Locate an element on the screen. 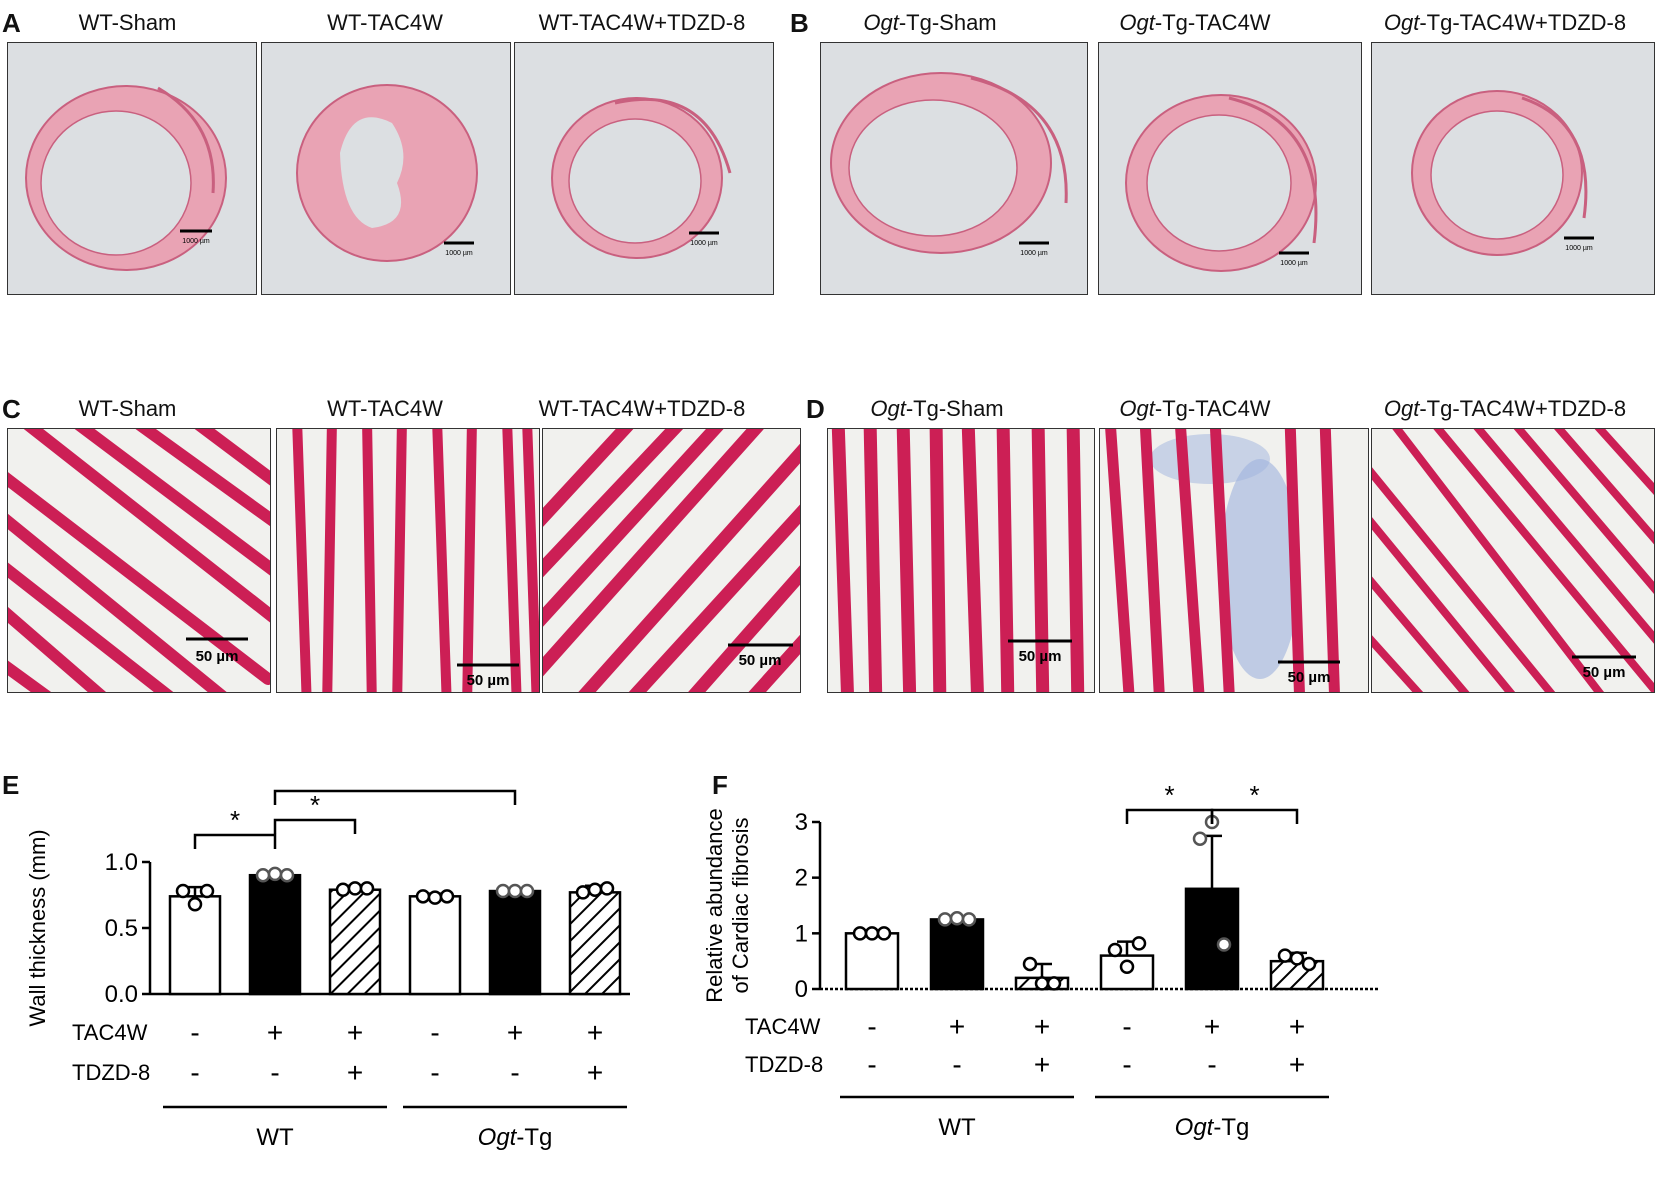 The image size is (1657, 1193). panel-b-title-2-italic: Ogt is located at coordinates (1137, 22).